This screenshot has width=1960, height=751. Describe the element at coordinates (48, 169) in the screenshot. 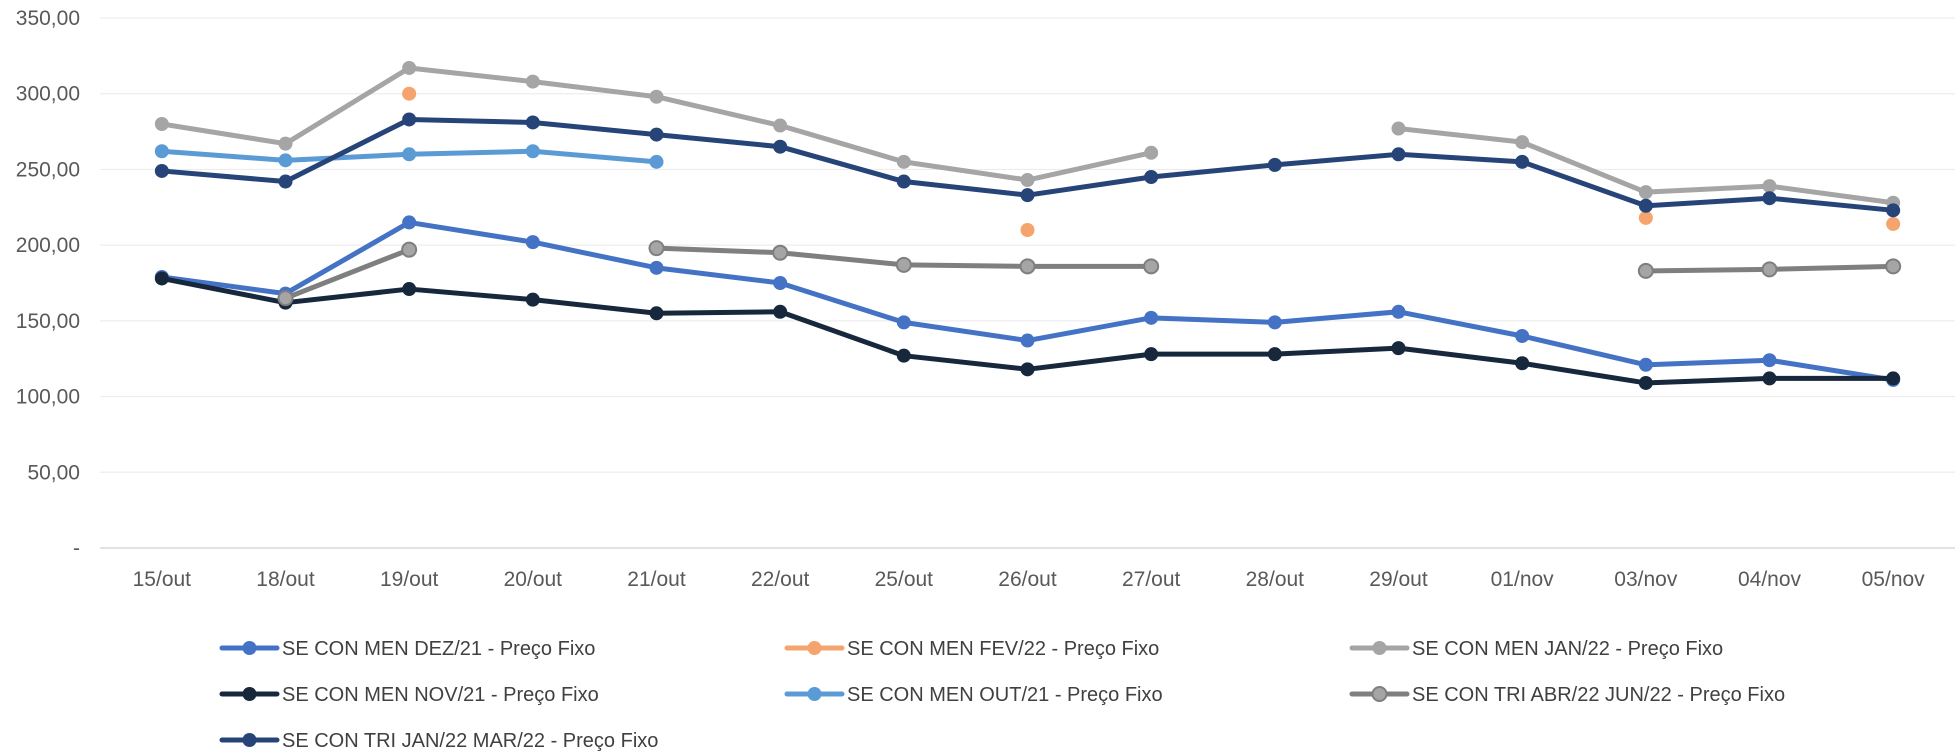

I see `y-tick-label: 250,00` at that location.